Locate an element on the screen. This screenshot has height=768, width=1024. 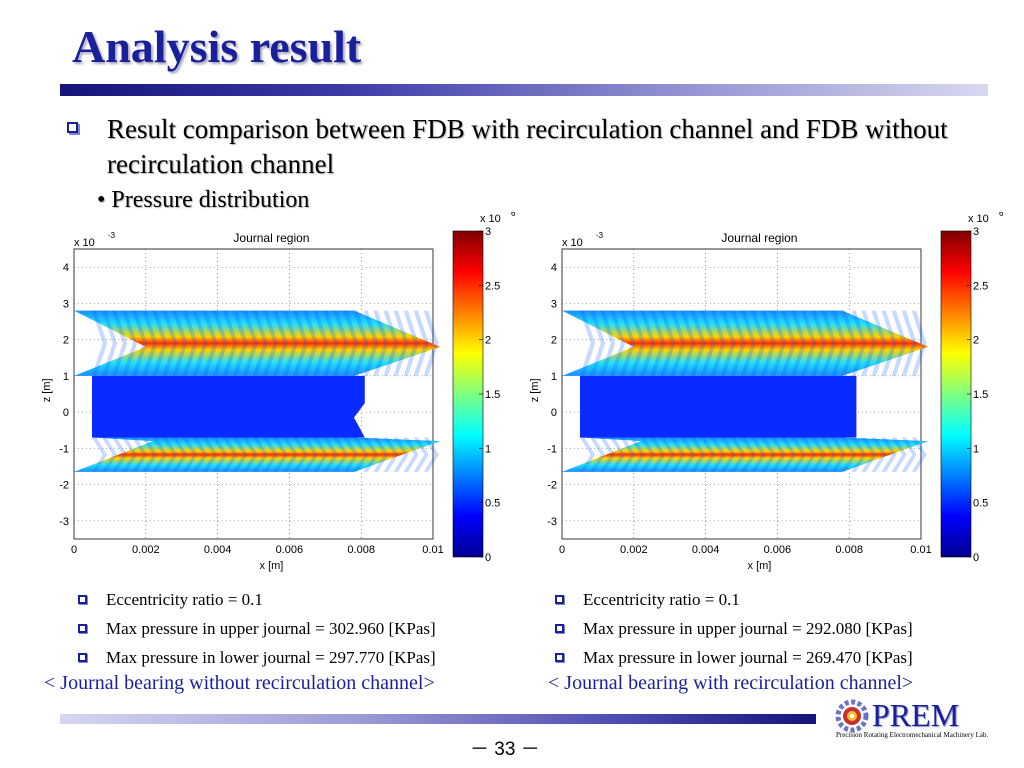
x-tick-label: 0.002 is located at coordinates (634, 550).